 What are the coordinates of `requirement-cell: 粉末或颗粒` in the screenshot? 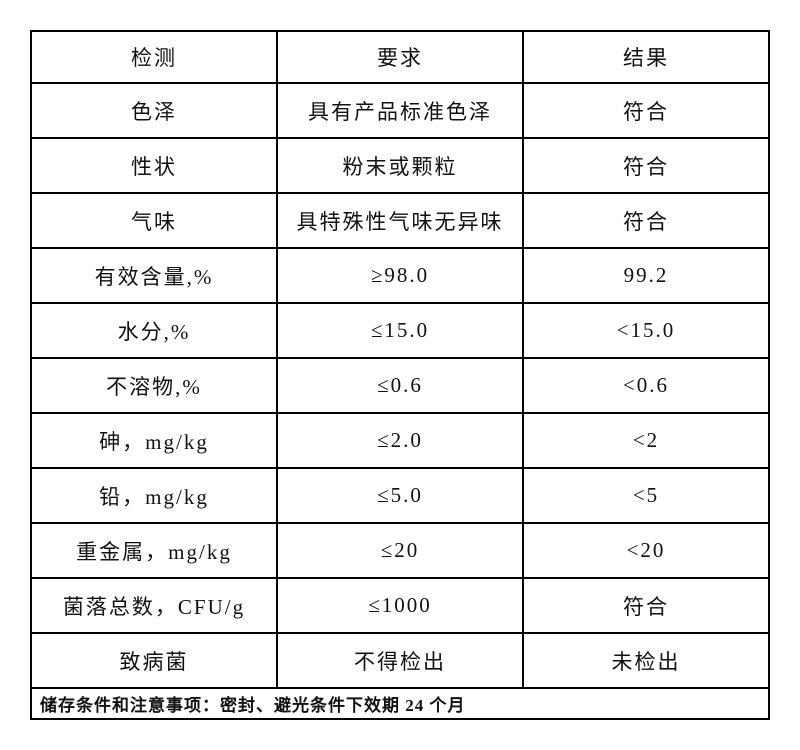 It's located at (400, 165).